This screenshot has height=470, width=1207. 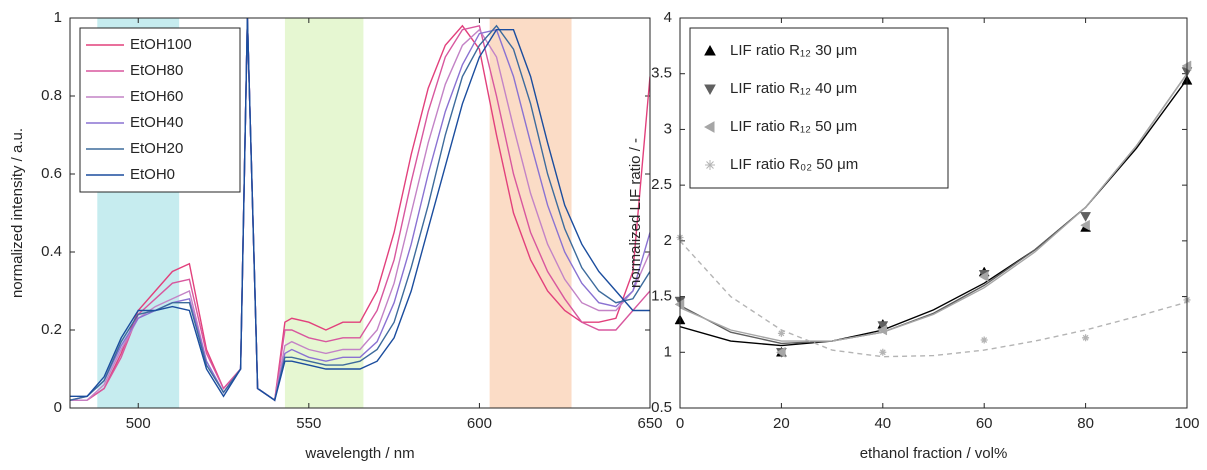 What do you see at coordinates (794, 164) in the screenshot?
I see `legend-label: LIF ratio R₀₂ 50 μm` at bounding box center [794, 164].